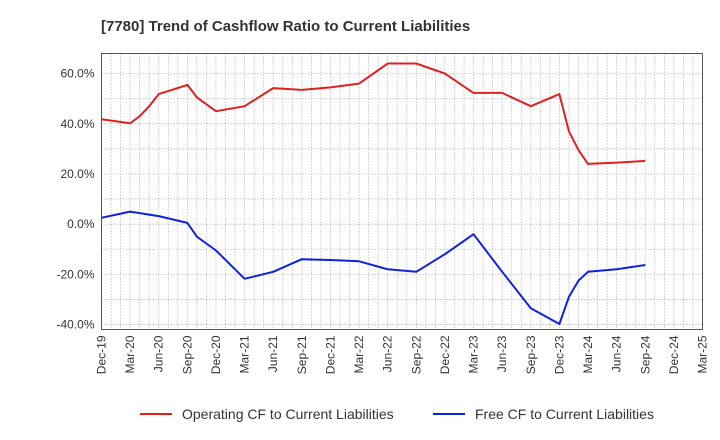 The height and width of the screenshot is (440, 720). Describe the element at coordinates (77, 74) in the screenshot. I see `y-tick-label: 60.0%` at that location.